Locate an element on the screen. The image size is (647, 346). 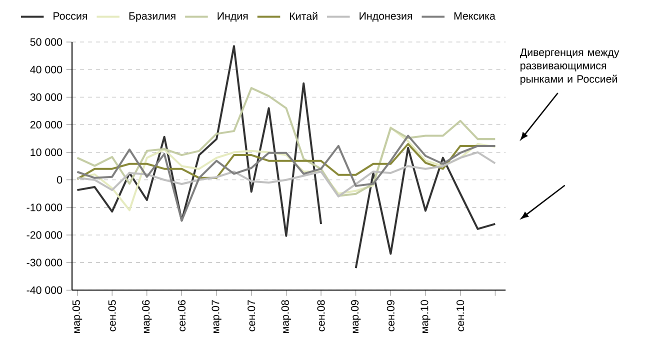
legend-label: Индонезия is located at coordinates (386, 17).